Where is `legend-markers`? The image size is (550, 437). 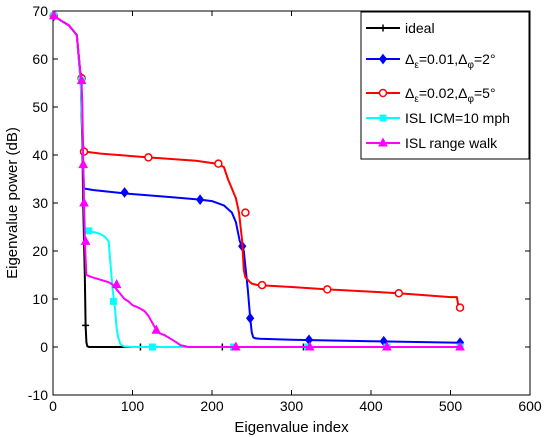
legend-markers is located at coordinates (383, 85).